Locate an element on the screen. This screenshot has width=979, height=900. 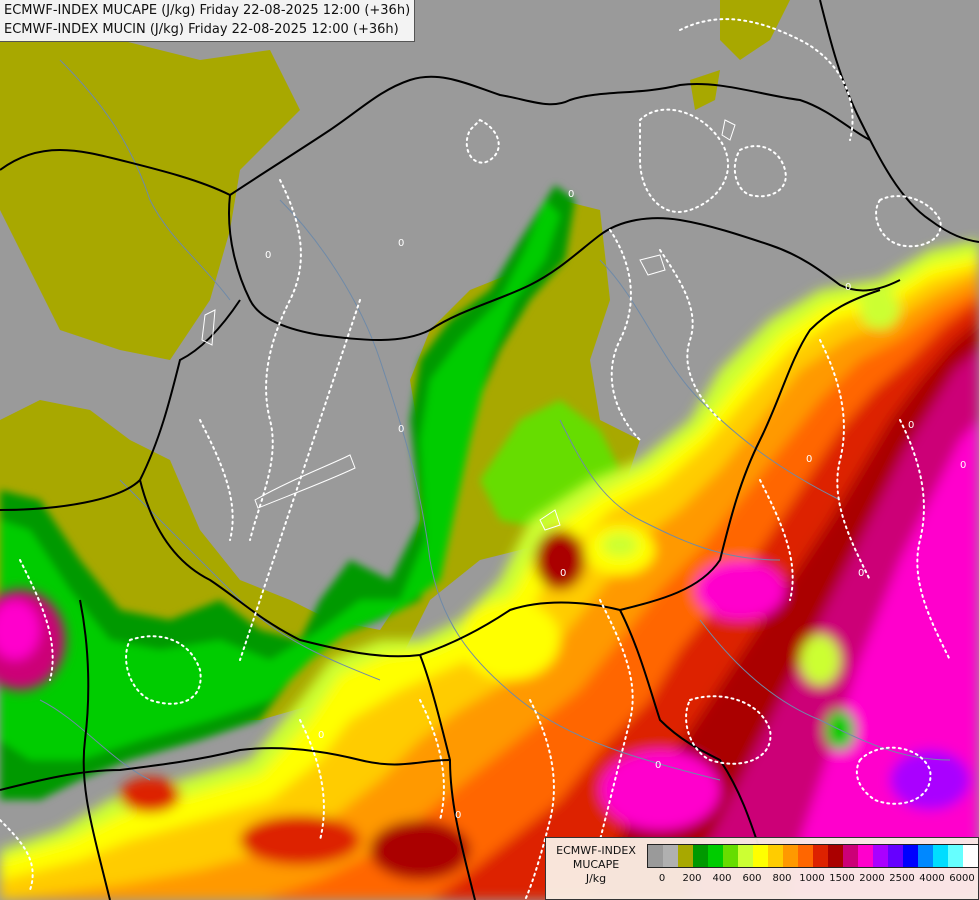
legend-tick-label: 800 is located at coordinates (782, 878).